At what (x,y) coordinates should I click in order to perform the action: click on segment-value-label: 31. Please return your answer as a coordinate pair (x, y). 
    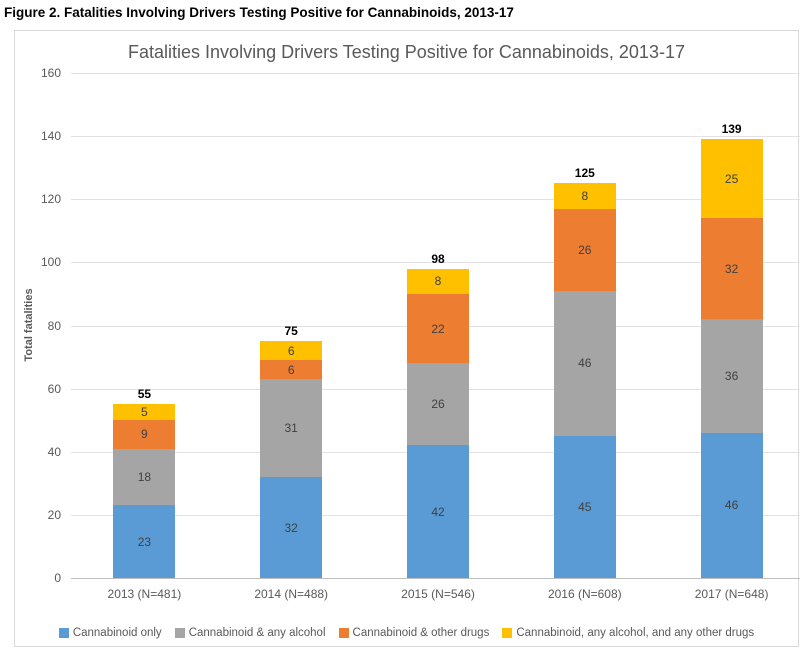
    Looking at the image, I should click on (291, 428).